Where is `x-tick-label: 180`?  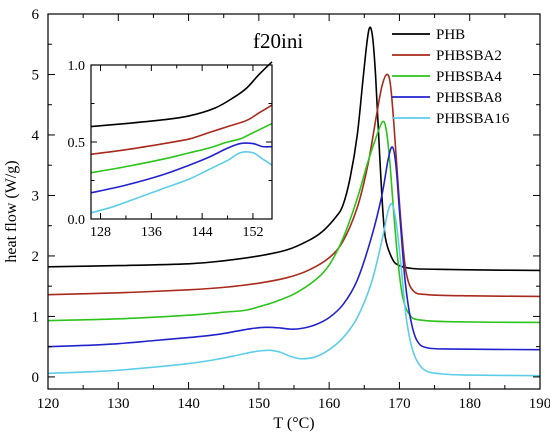 x-tick-label: 180 is located at coordinates (469, 404).